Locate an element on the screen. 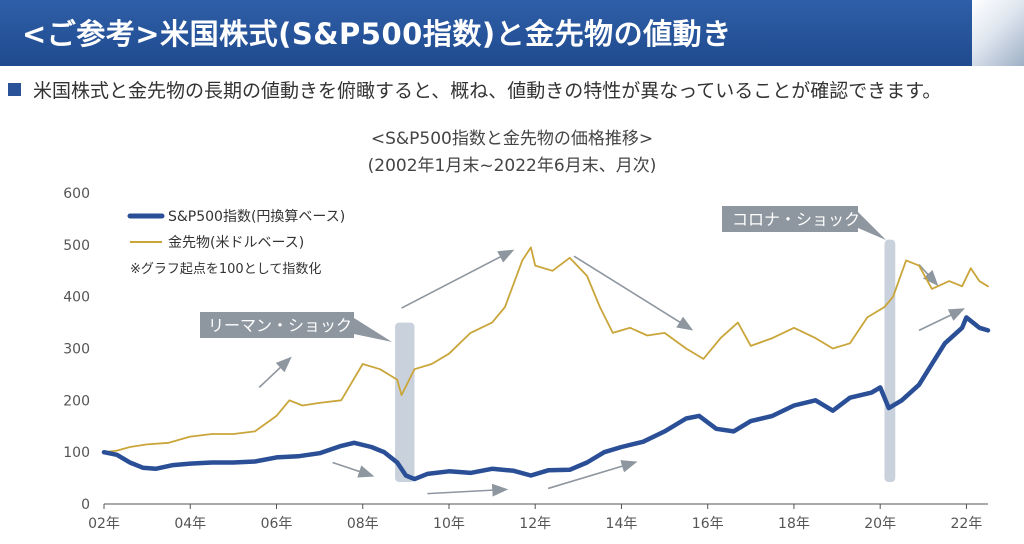  bullet-square is located at coordinates (14, 89).